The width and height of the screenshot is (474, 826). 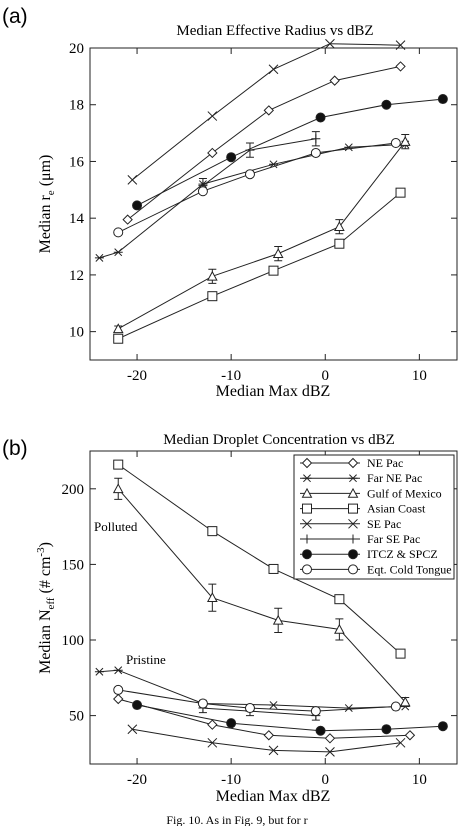 What do you see at coordinates (51, 603) in the screenshot?
I see `panel-b-ylabel-sub: eff` at bounding box center [51, 603].